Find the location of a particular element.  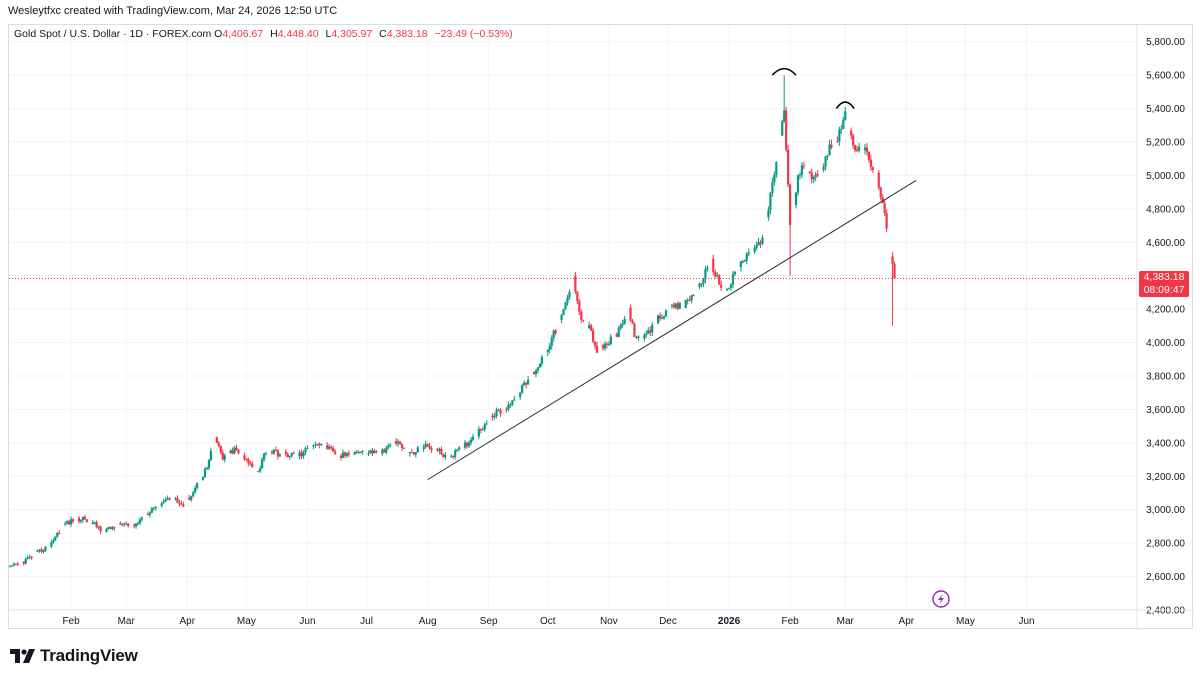

lightning-icon is located at coordinates (941, 599).